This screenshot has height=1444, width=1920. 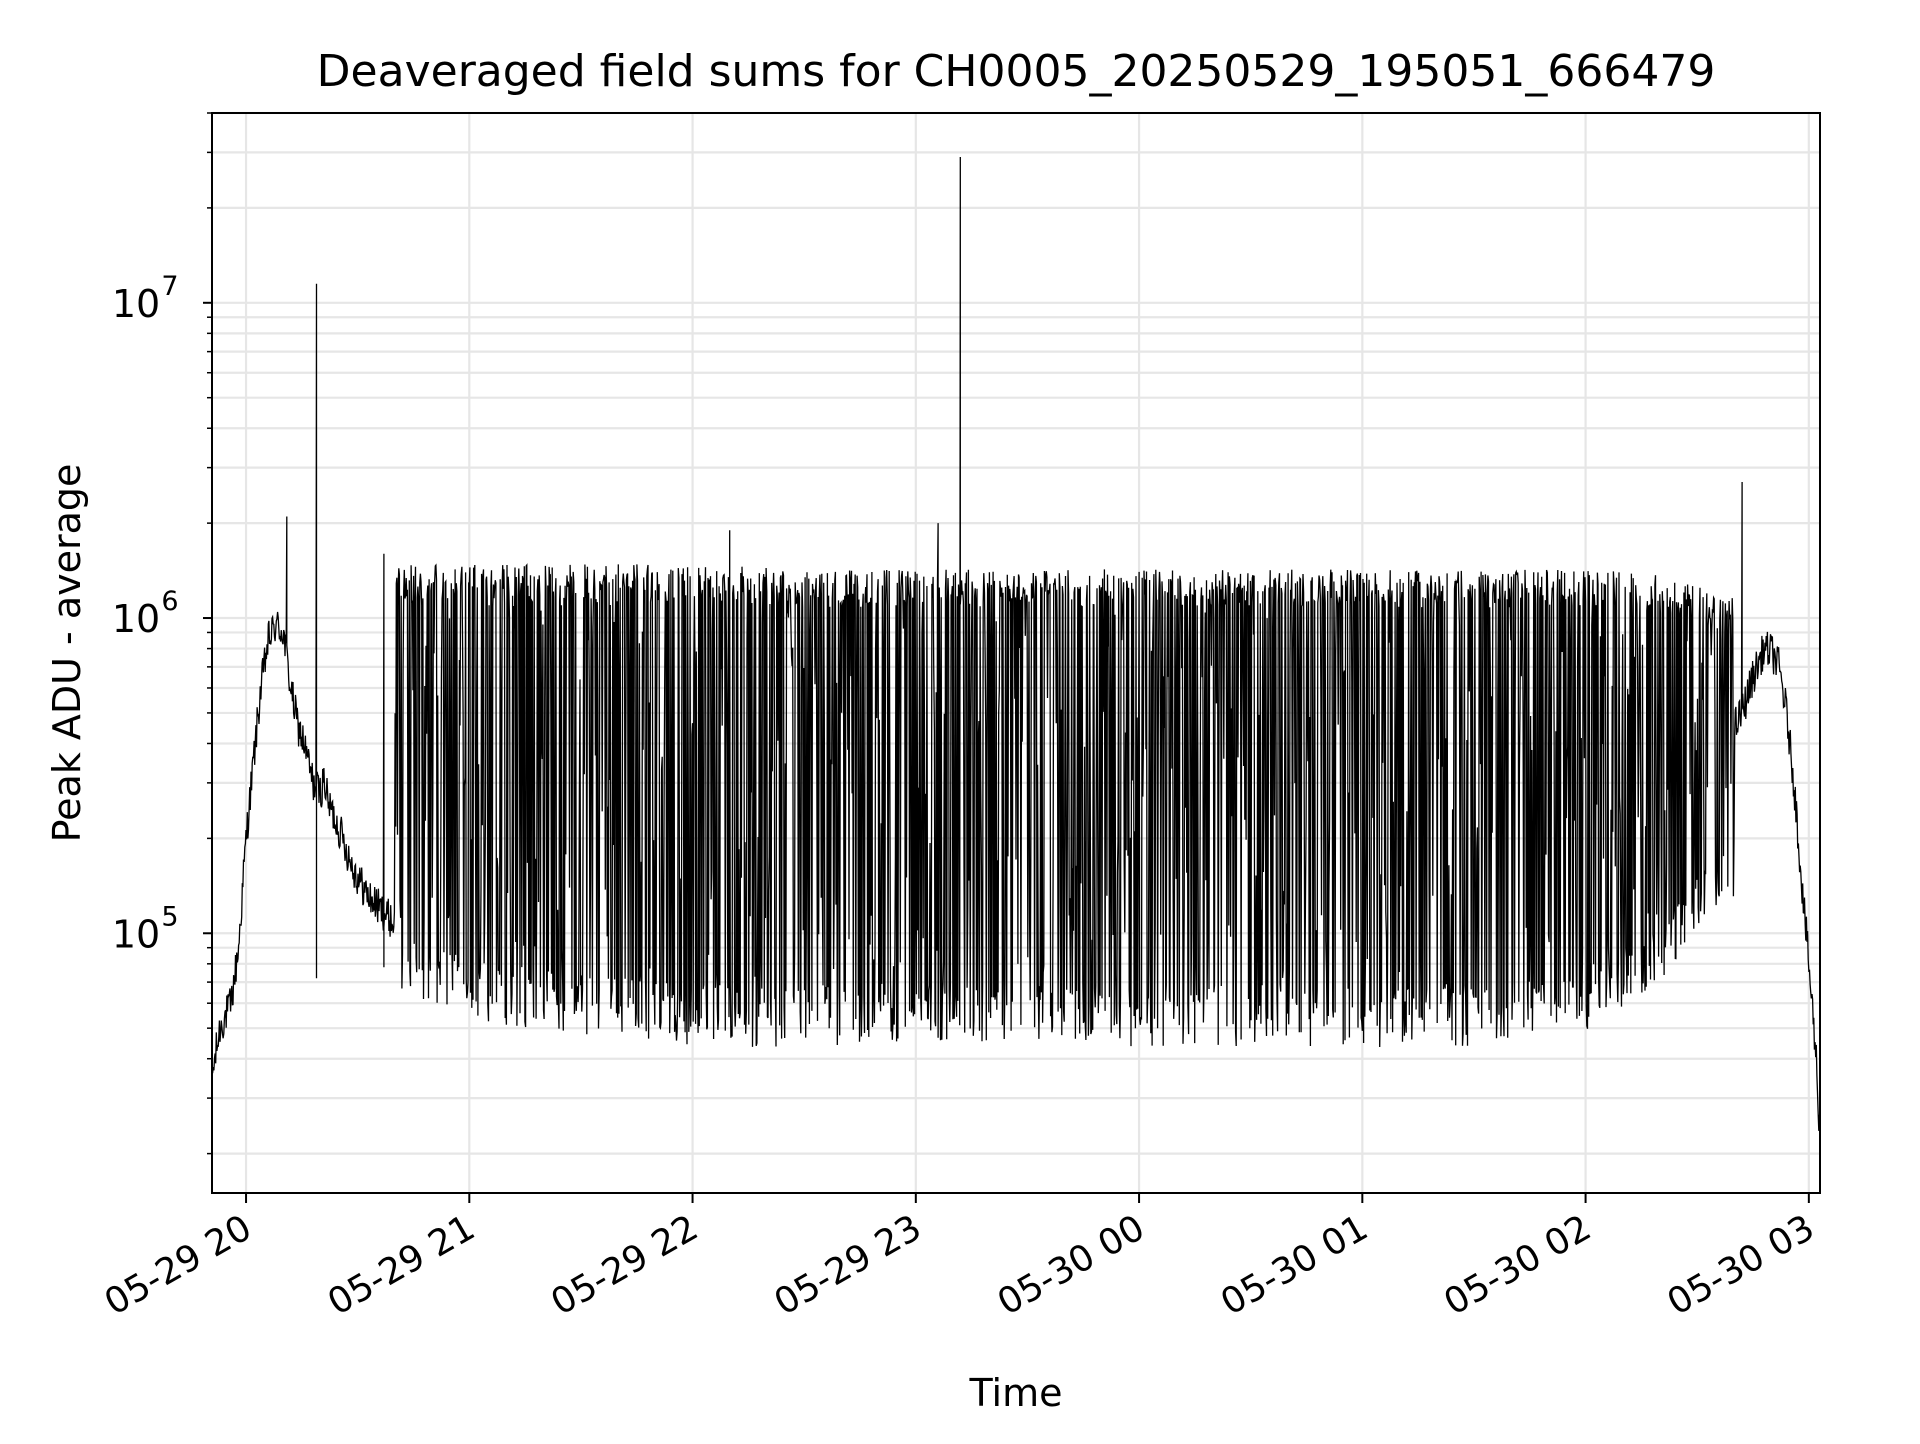 What do you see at coordinates (178, 1265) in the screenshot?
I see `x-tick-label: 05-29 20` at bounding box center [178, 1265].